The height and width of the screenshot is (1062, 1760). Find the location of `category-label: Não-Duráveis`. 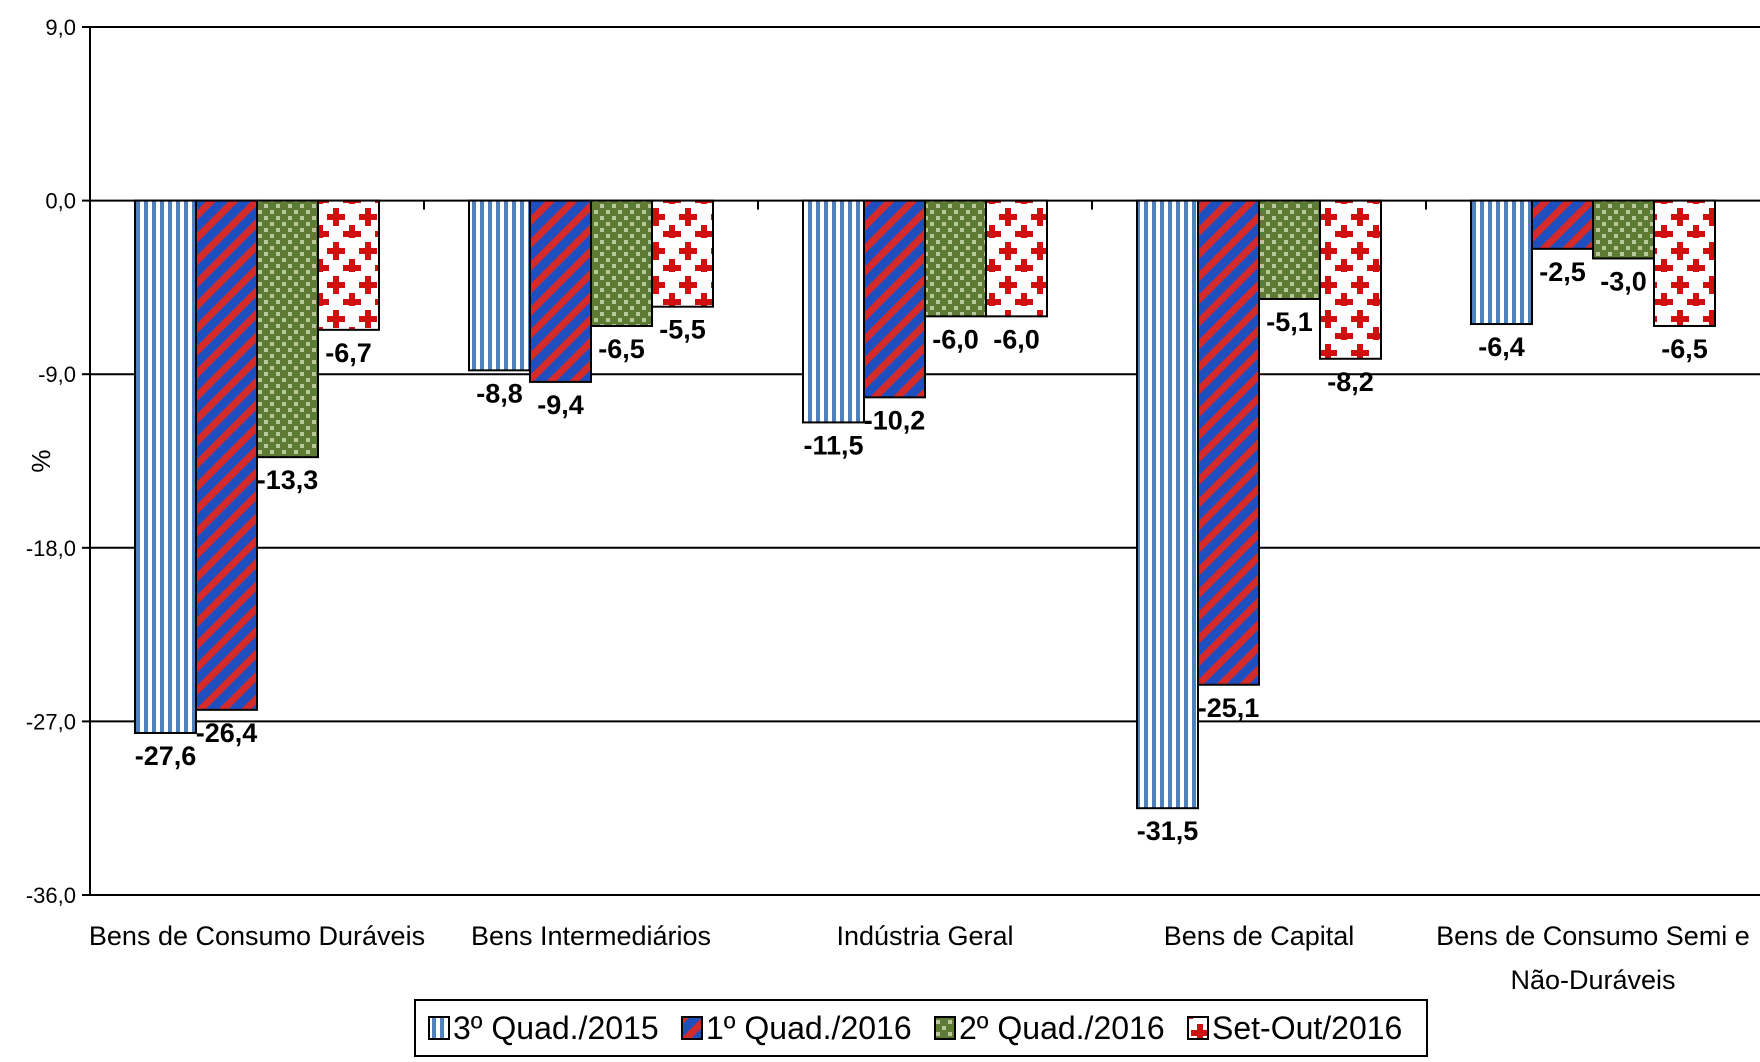

category-label: Não-Duráveis is located at coordinates (1592, 980).